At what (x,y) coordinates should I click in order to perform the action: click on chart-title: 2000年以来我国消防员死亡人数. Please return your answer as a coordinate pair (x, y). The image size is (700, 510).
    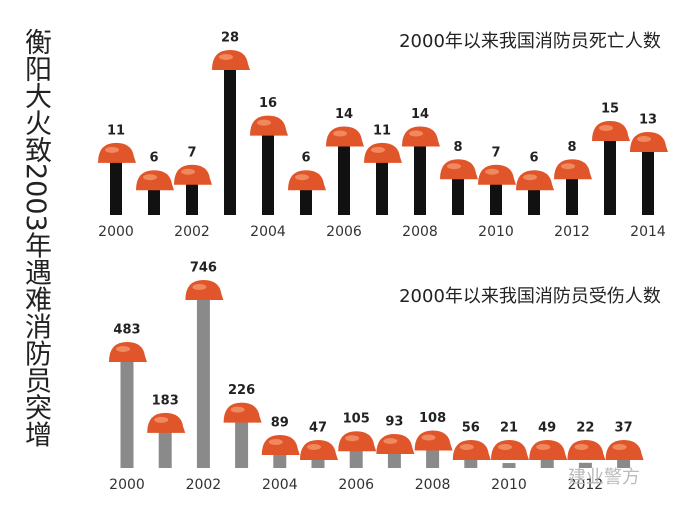
    Looking at the image, I should click on (530, 41).